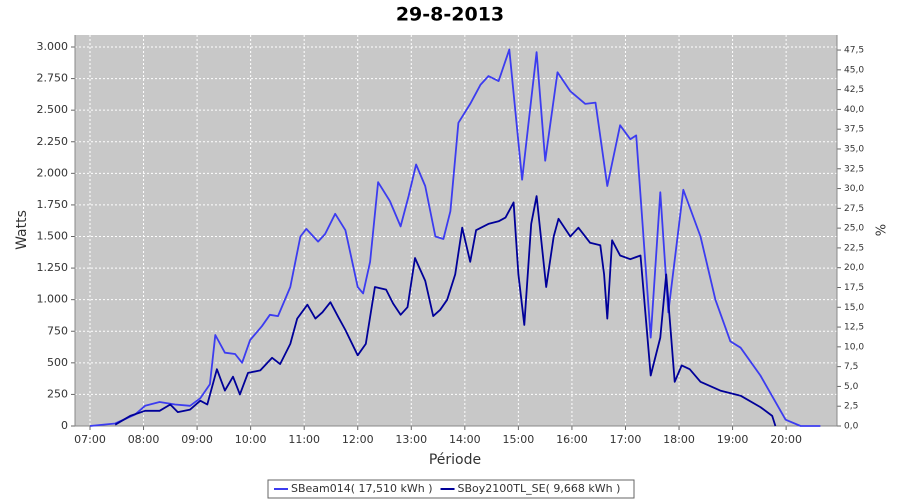 The height and width of the screenshot is (504, 900). Describe the element at coordinates (786, 439) in the screenshot. I see `x-tick-label: 20:00` at that location.